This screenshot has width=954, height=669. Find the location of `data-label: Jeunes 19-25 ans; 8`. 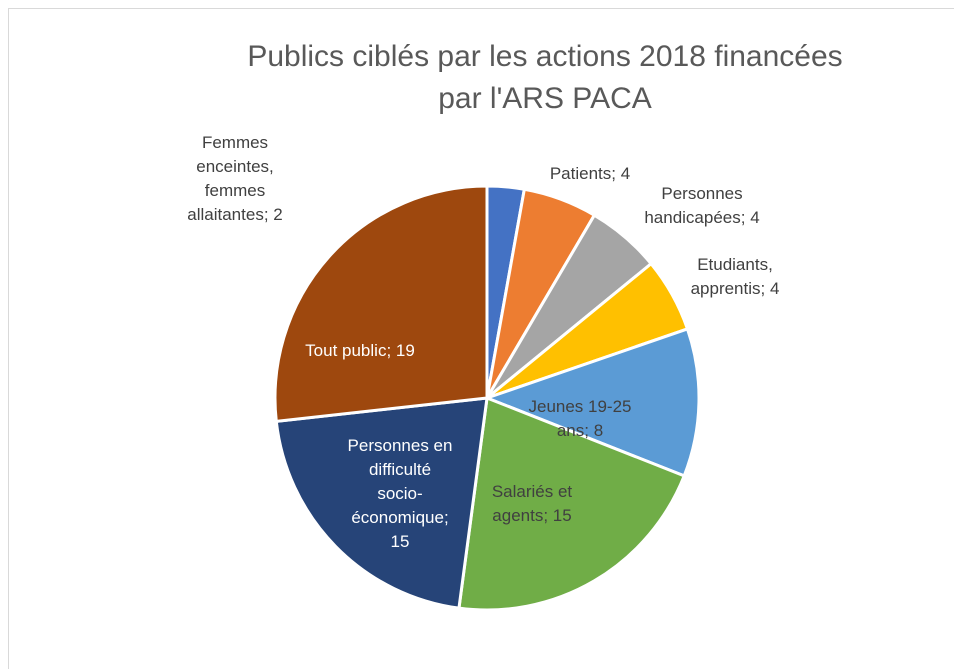

data-label: Jeunes 19-25 ans; 8 is located at coordinates (579, 418).